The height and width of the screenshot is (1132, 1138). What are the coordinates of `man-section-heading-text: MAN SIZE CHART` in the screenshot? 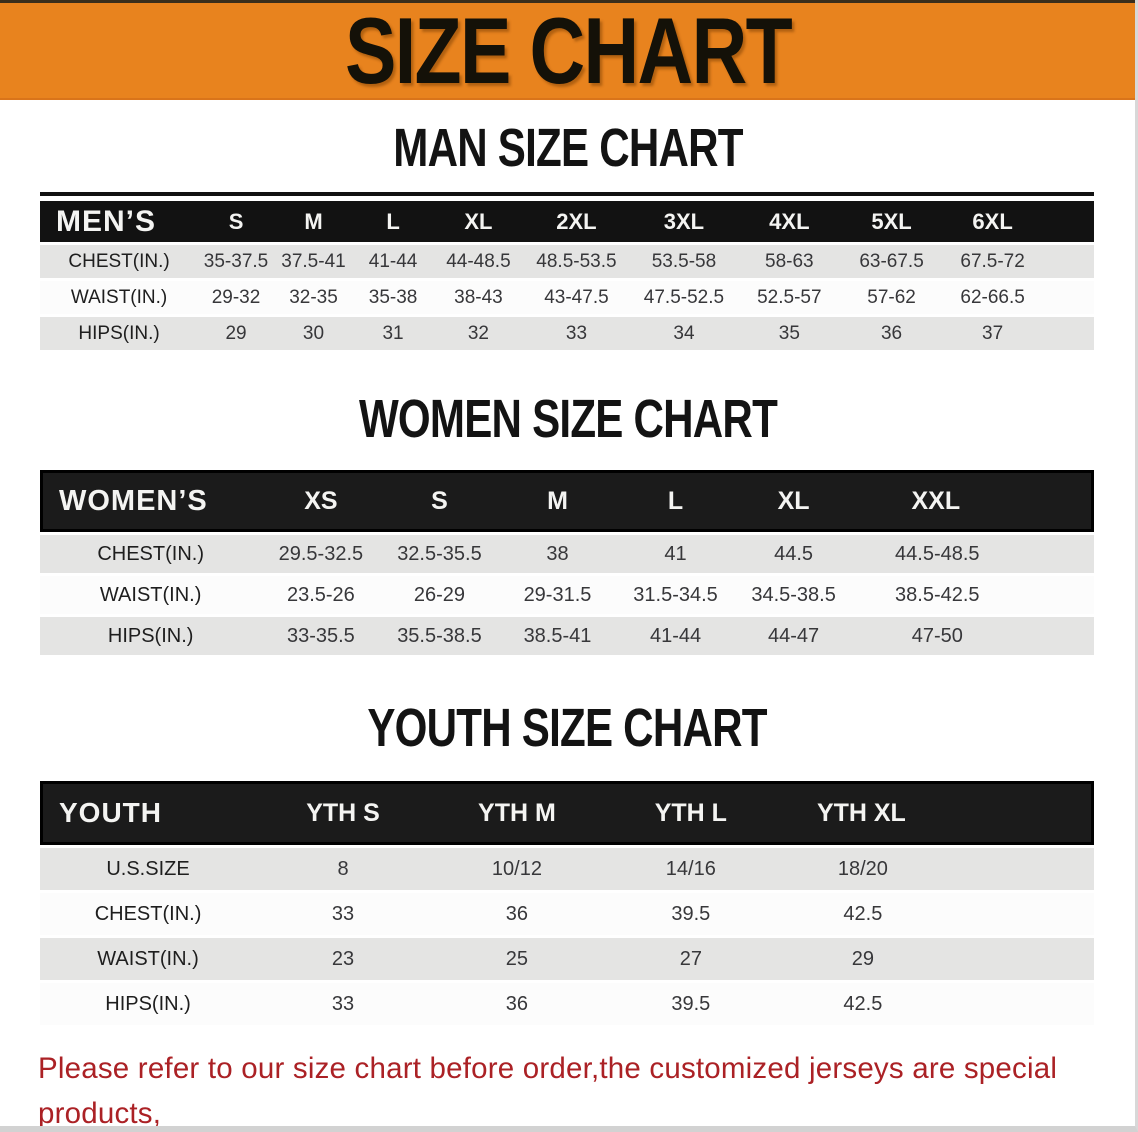 It's located at (567, 148).